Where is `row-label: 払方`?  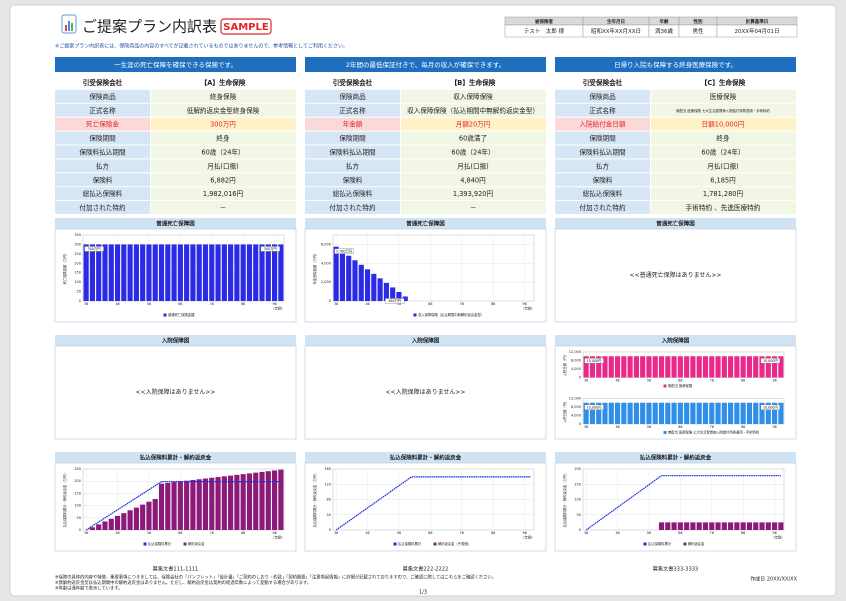 row-label: 払方 is located at coordinates (103, 165).